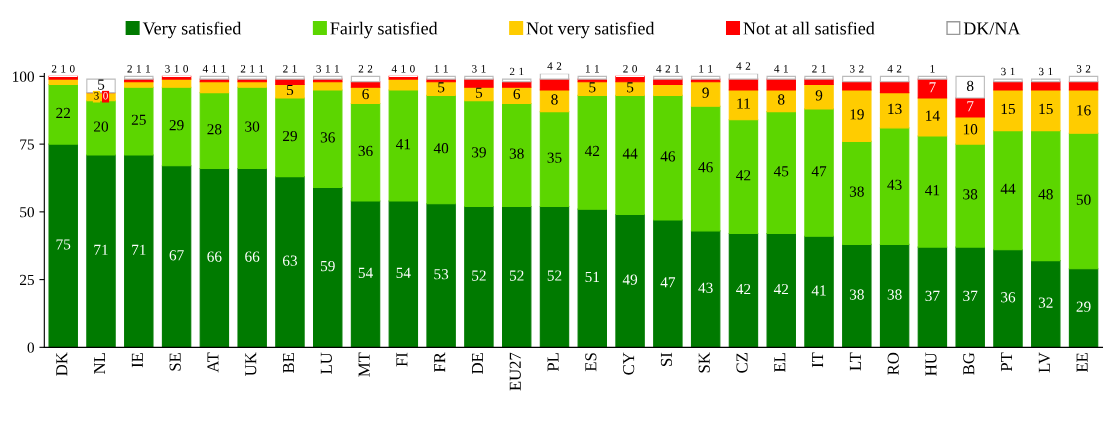 The height and width of the screenshot is (421, 1108). I want to click on data-label: 44, so click(630, 153).